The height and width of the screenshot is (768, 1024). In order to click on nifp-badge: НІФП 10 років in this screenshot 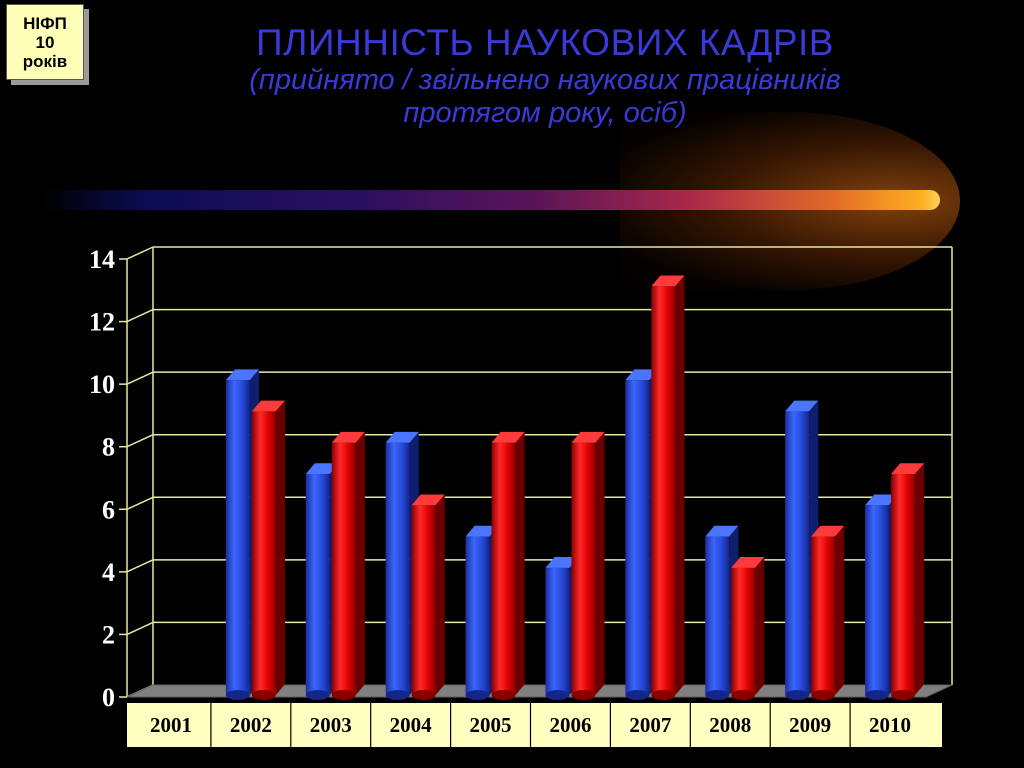, I will do `click(45, 42)`.